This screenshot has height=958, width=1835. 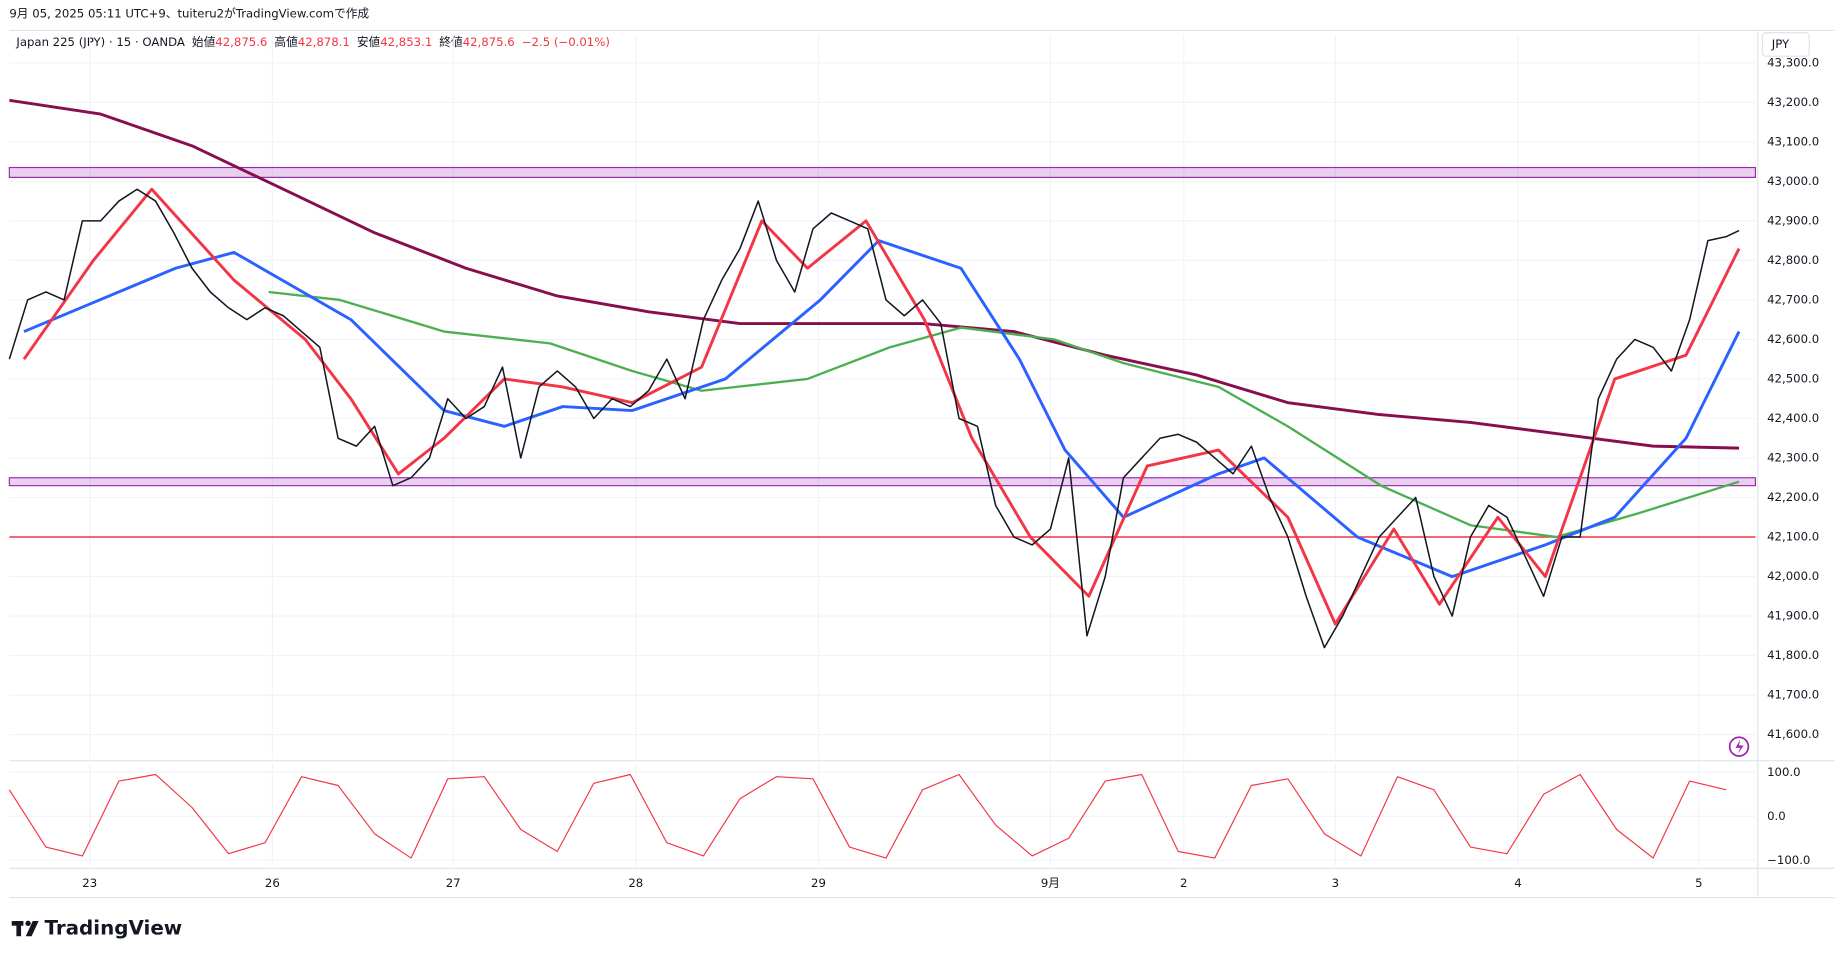 I want to click on change: −2.5 (−0.01%), so click(x=566, y=42).